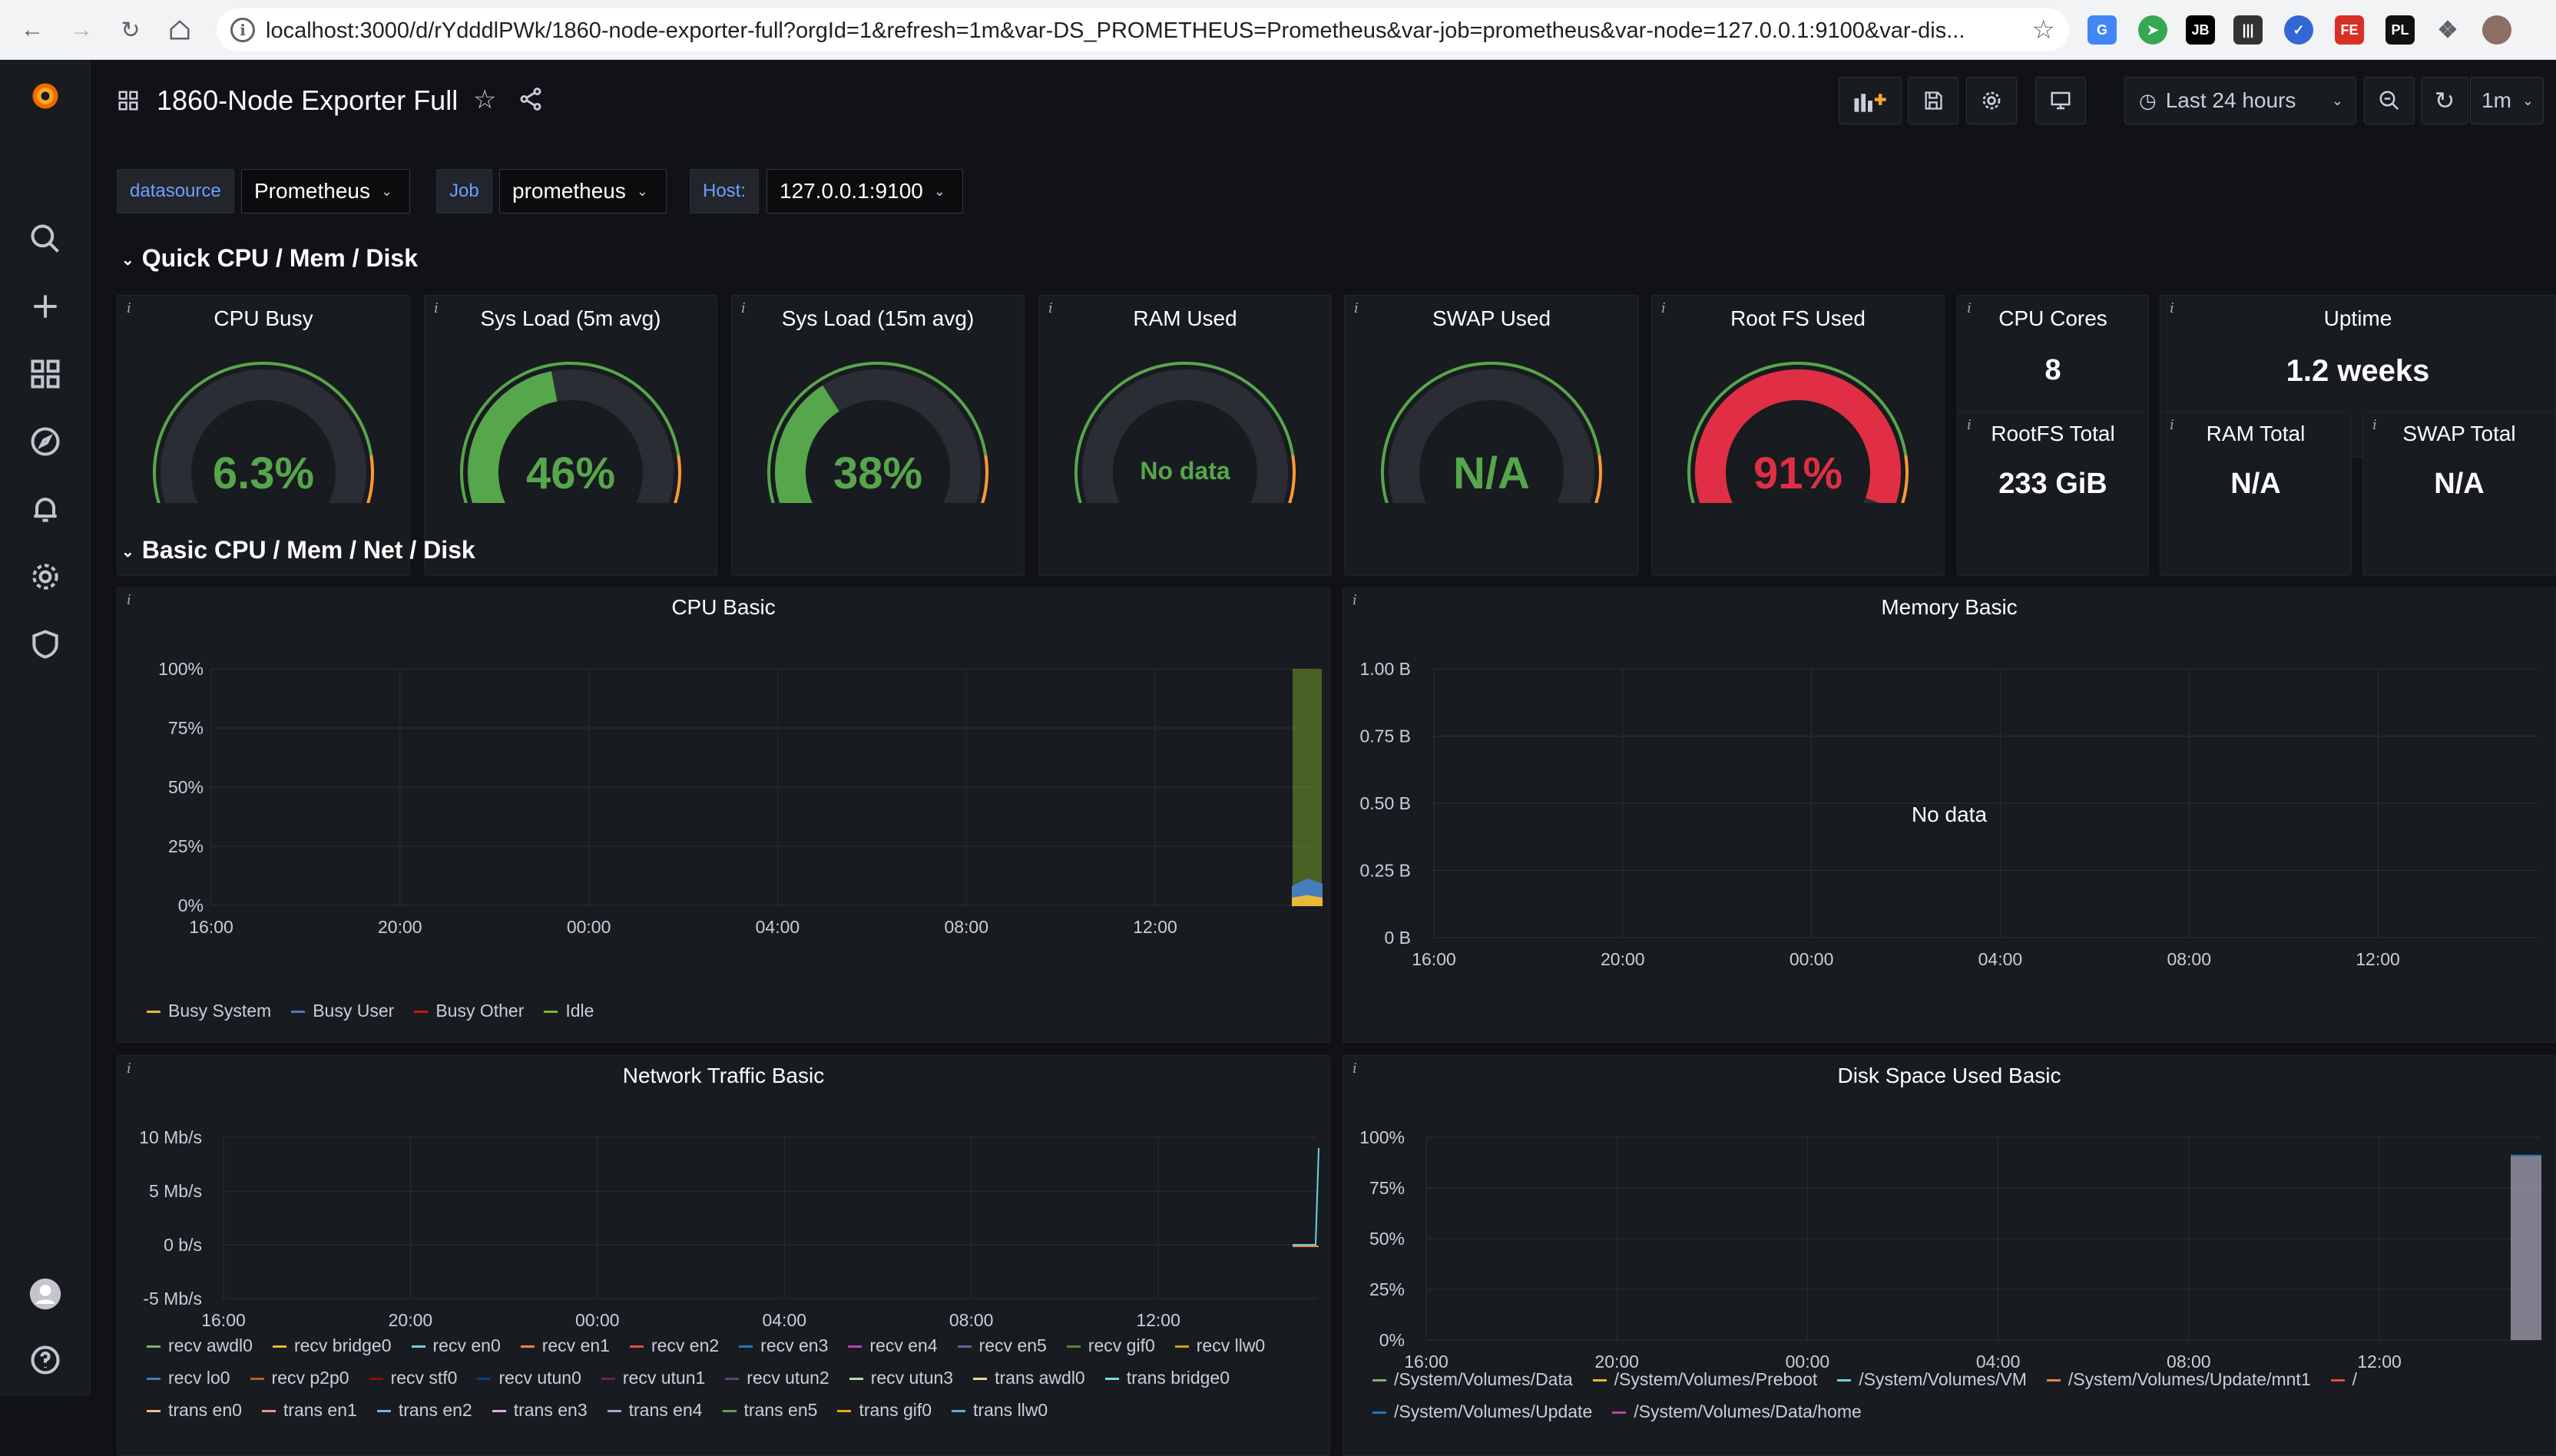  What do you see at coordinates (2389, 100) in the screenshot?
I see `zoom-out-button` at bounding box center [2389, 100].